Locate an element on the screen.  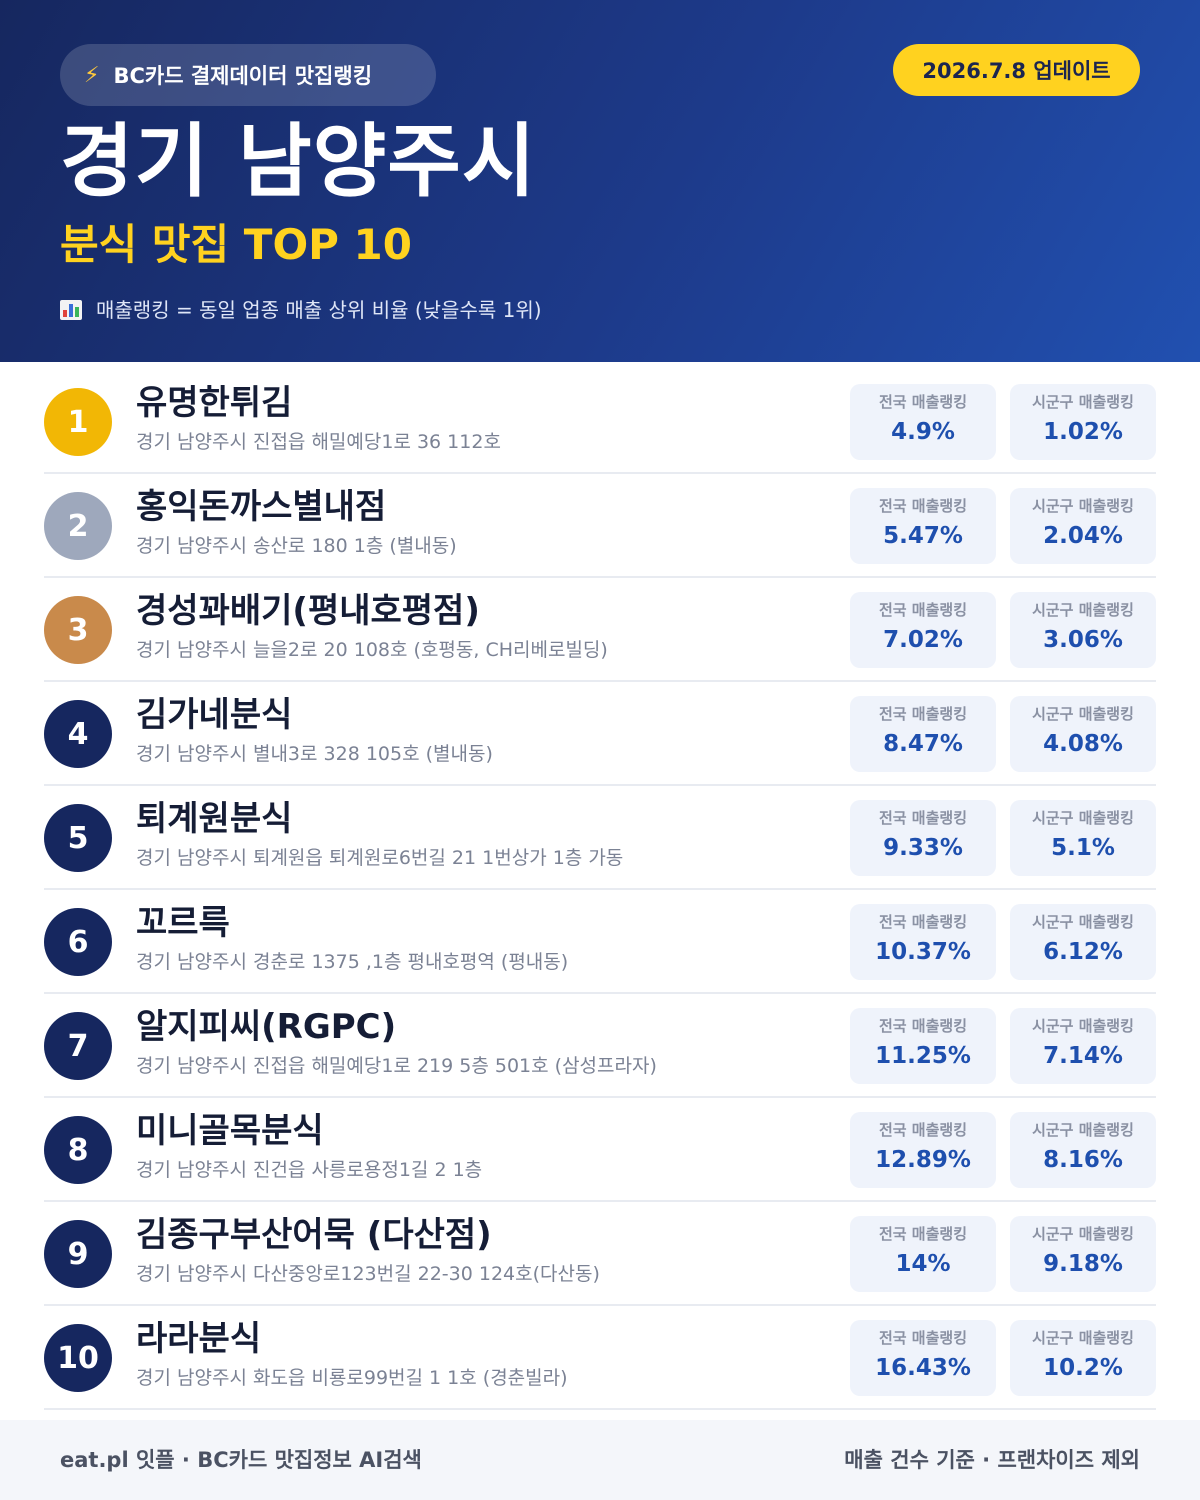
restaurant-name: 라라분식 is located at coordinates (199, 1339).